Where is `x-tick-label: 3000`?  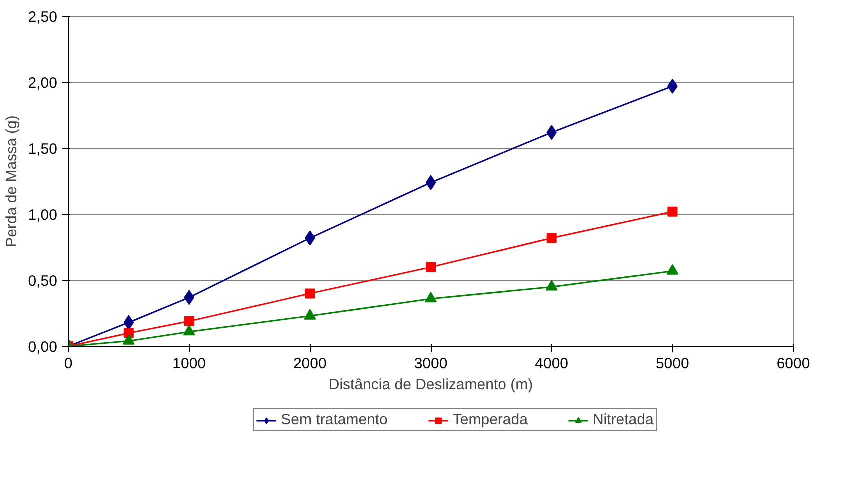
x-tick-label: 3000 is located at coordinates (431, 364).